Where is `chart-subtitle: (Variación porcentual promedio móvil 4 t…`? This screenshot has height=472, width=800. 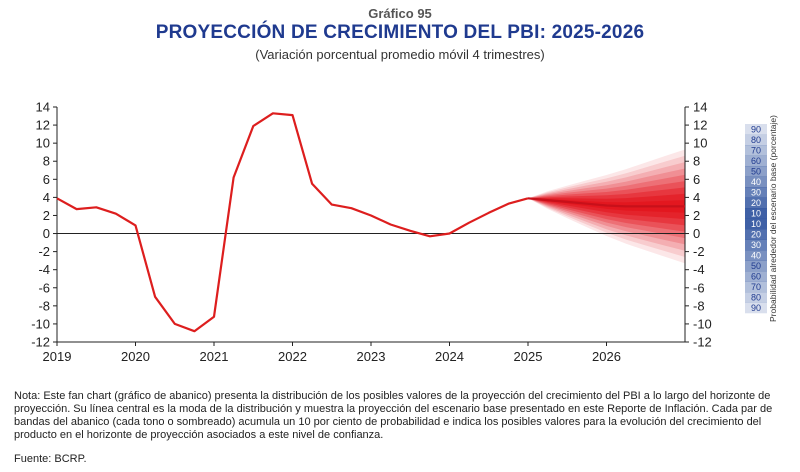
chart-subtitle: (Variación porcentual promedio móvil 4 t… is located at coordinates (400, 54).